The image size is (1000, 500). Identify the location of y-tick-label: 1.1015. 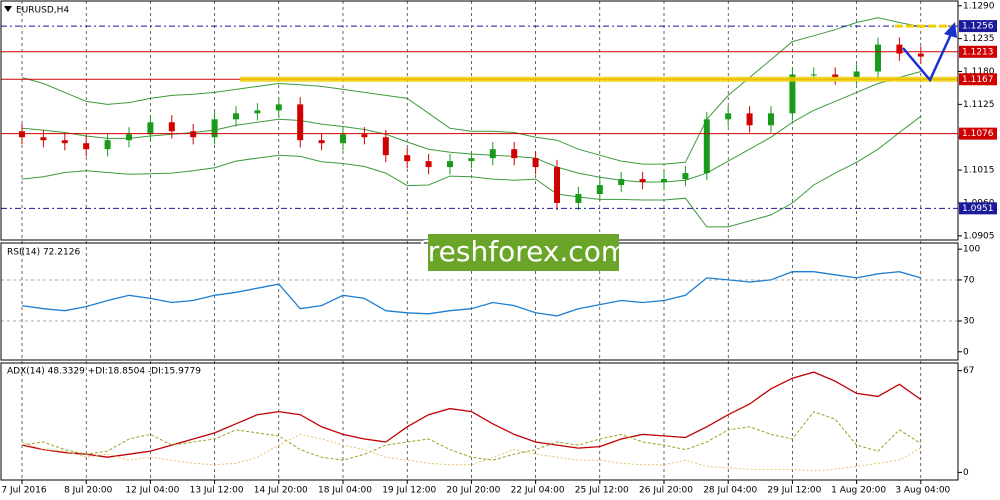
(979, 171).